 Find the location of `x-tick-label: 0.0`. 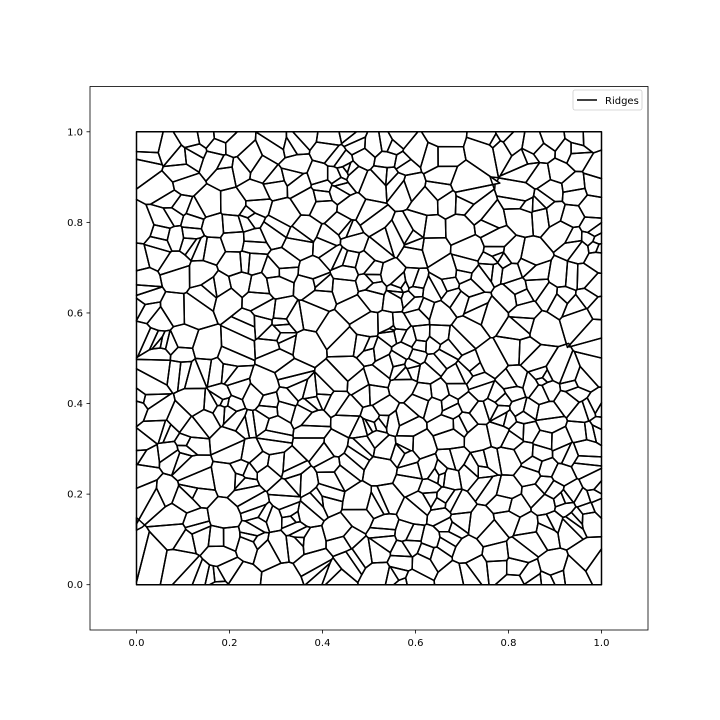

x-tick-label: 0.0 is located at coordinates (137, 643).